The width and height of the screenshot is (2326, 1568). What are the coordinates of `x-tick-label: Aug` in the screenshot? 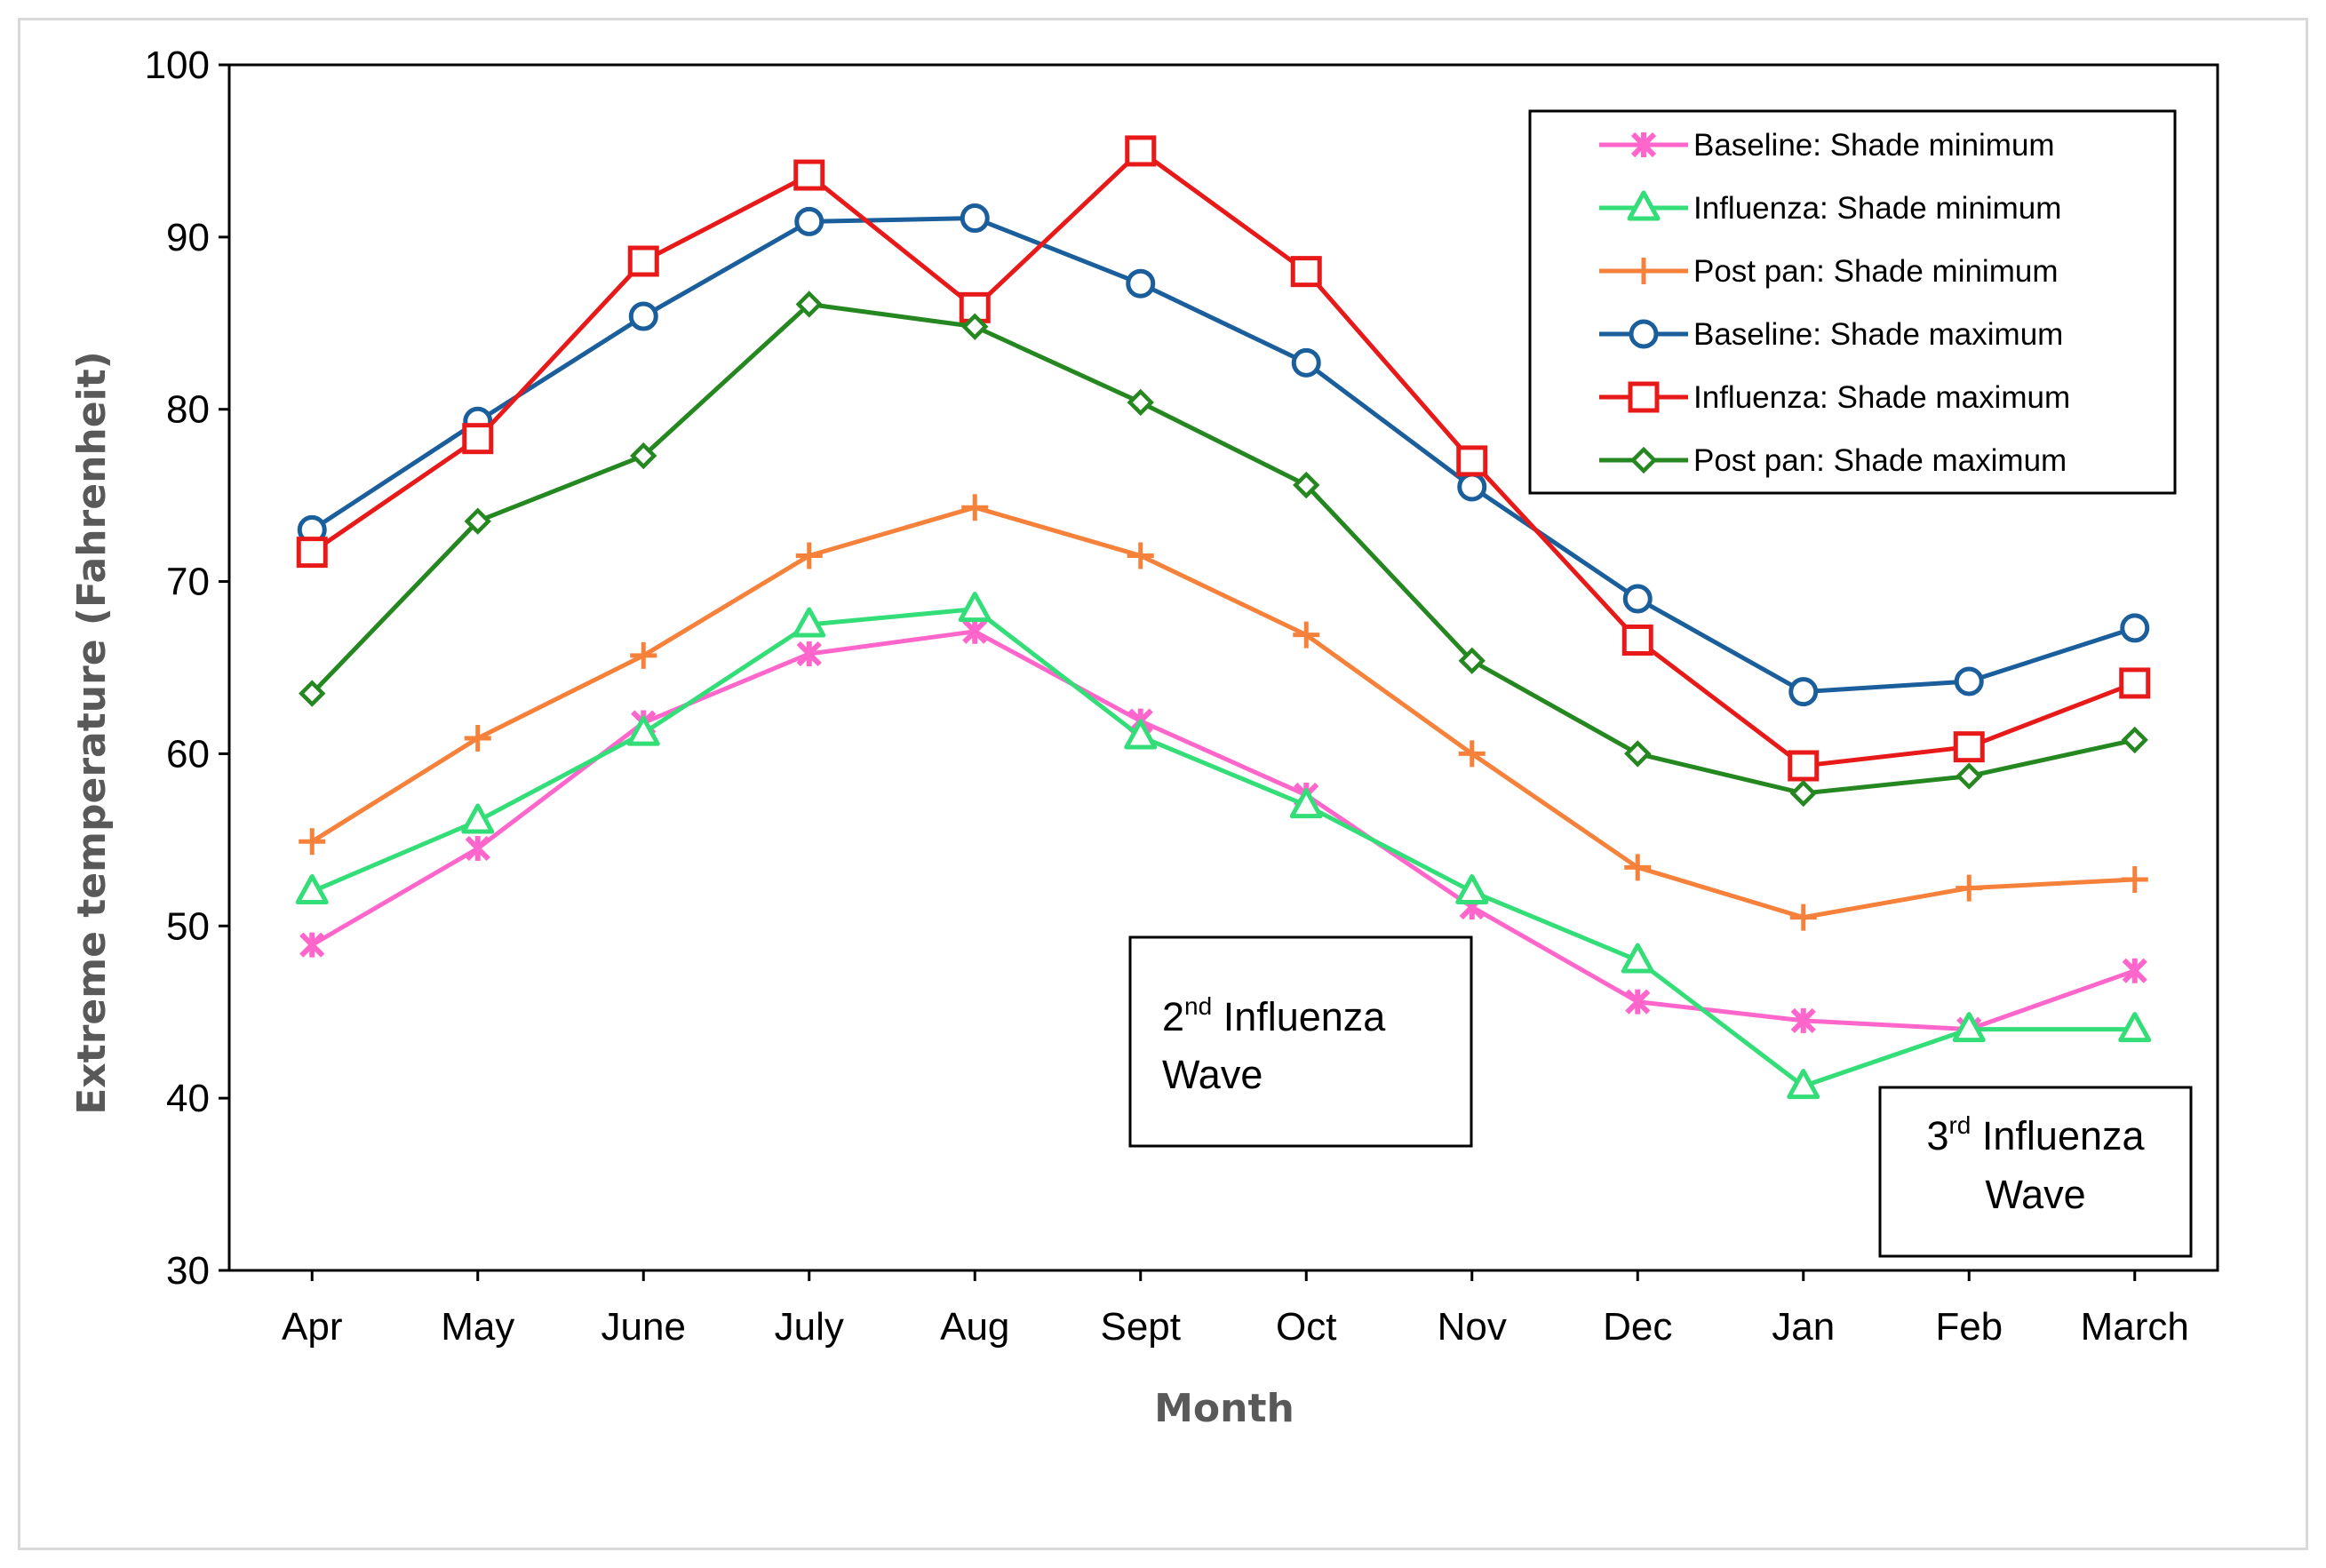 It's located at (975, 1327).